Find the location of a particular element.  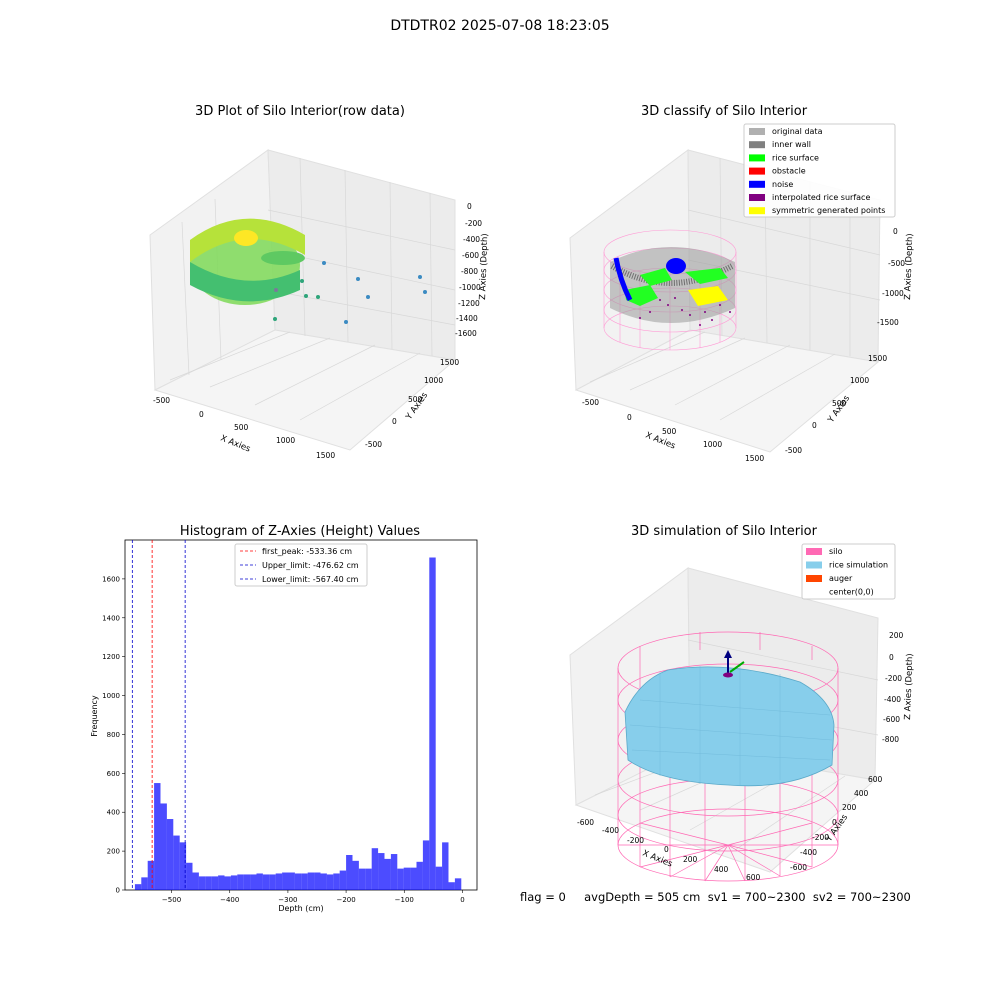

simulation-y-ticks: -600 -400 -200 0 200 400 600 is located at coordinates (836, 823).